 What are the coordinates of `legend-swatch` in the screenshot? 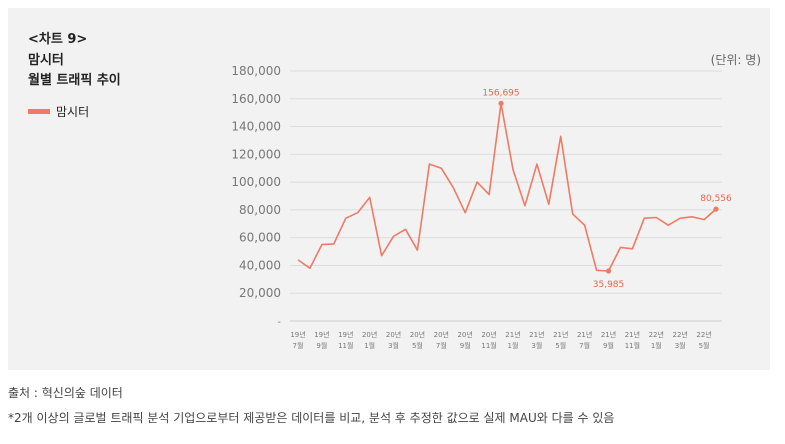 It's located at (39, 111).